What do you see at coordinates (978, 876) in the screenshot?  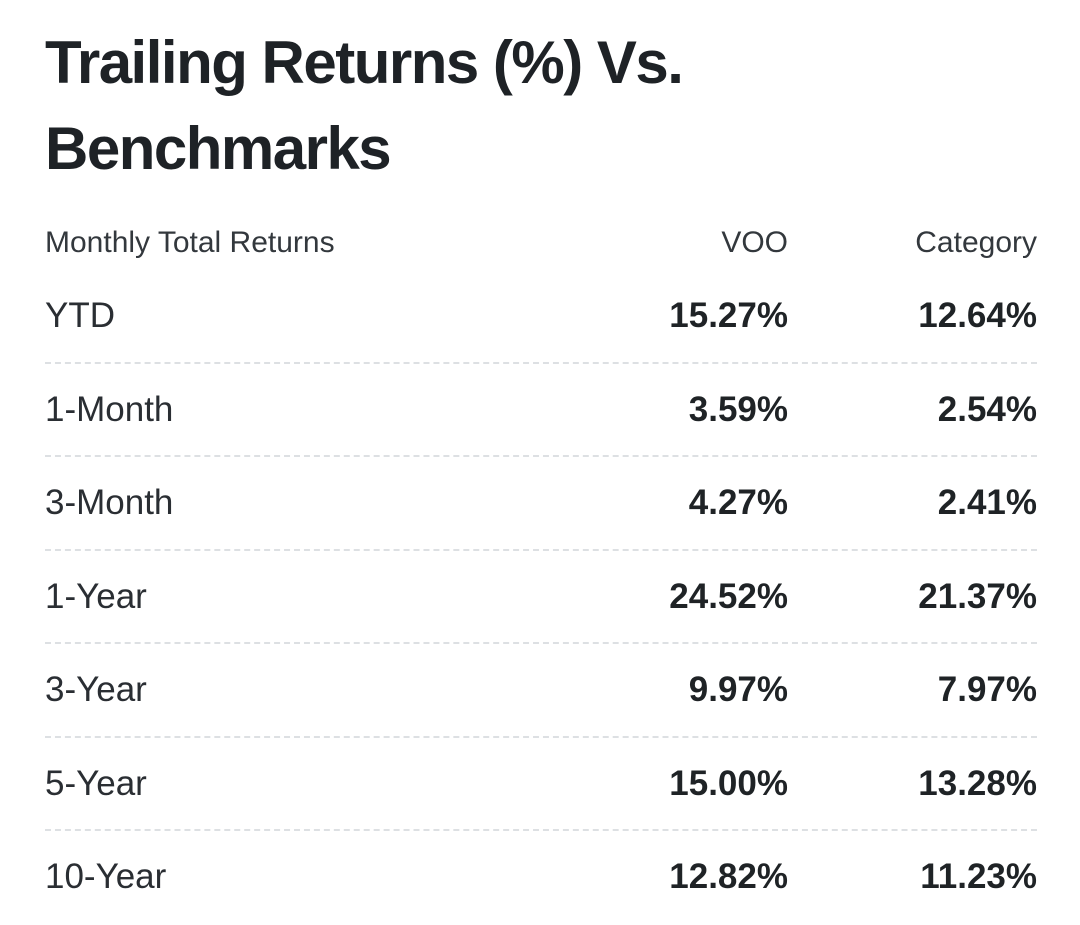 I see `category-value: 11.23%` at bounding box center [978, 876].